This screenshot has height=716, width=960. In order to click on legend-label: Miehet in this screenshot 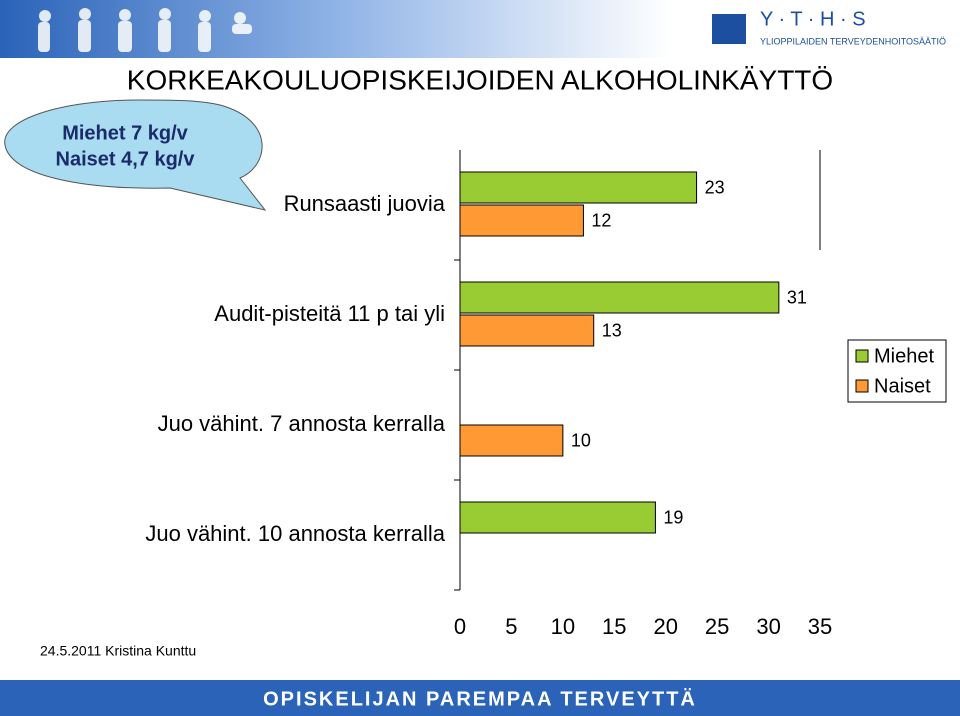, I will do `click(904, 356)`.